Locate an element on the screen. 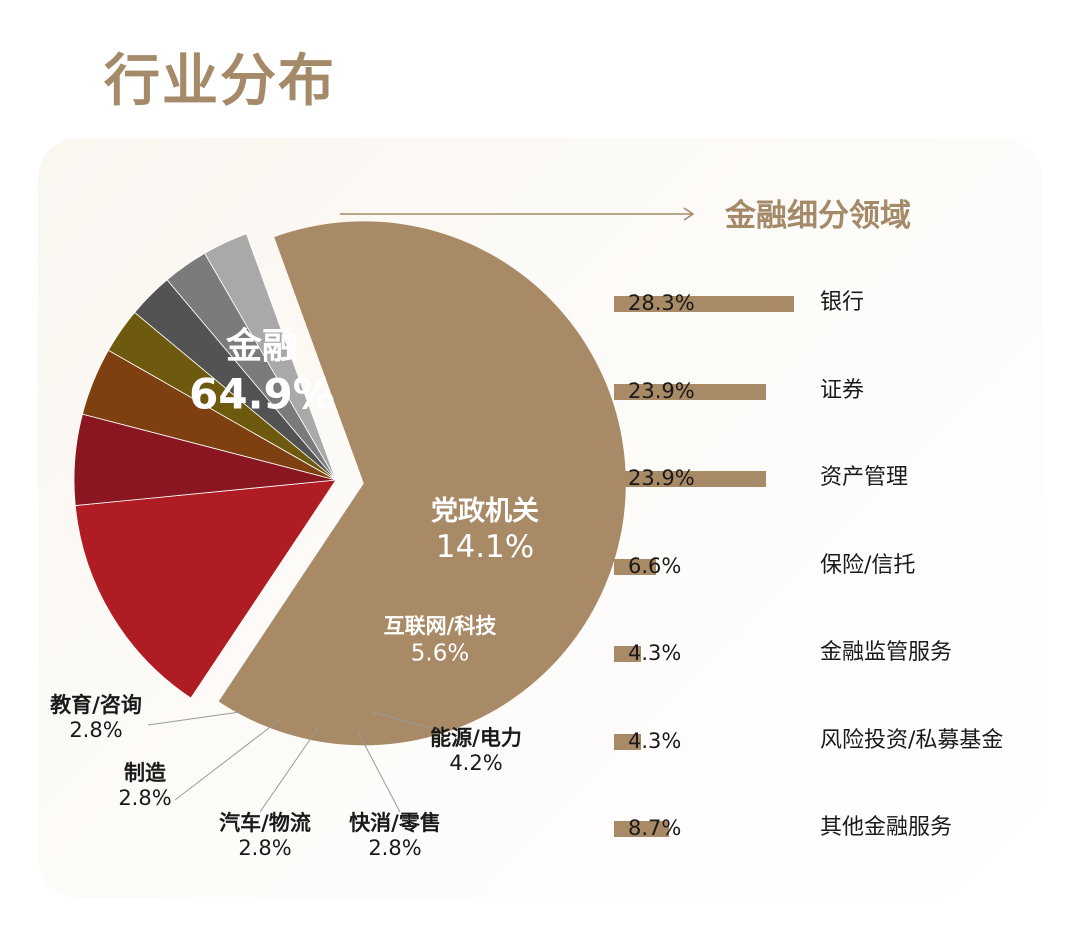 The width and height of the screenshot is (1080, 928). bar-value-label-0: 28.3% is located at coordinates (661, 303).